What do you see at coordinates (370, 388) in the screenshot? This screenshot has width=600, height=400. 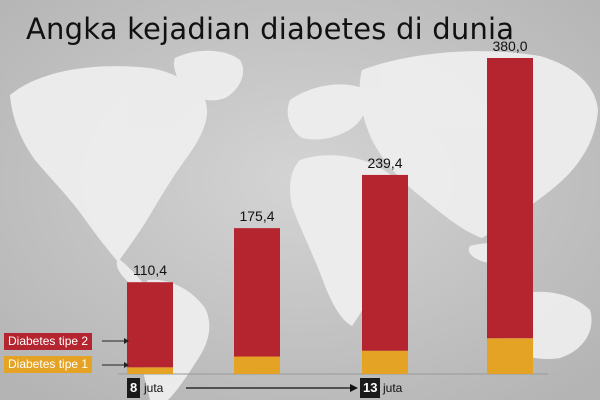 I see `footer-end-number: 13` at bounding box center [370, 388].